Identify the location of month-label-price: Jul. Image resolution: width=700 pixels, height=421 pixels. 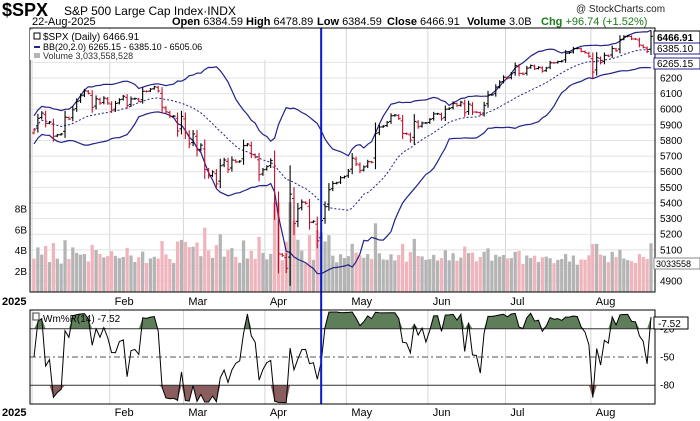
(517, 302).